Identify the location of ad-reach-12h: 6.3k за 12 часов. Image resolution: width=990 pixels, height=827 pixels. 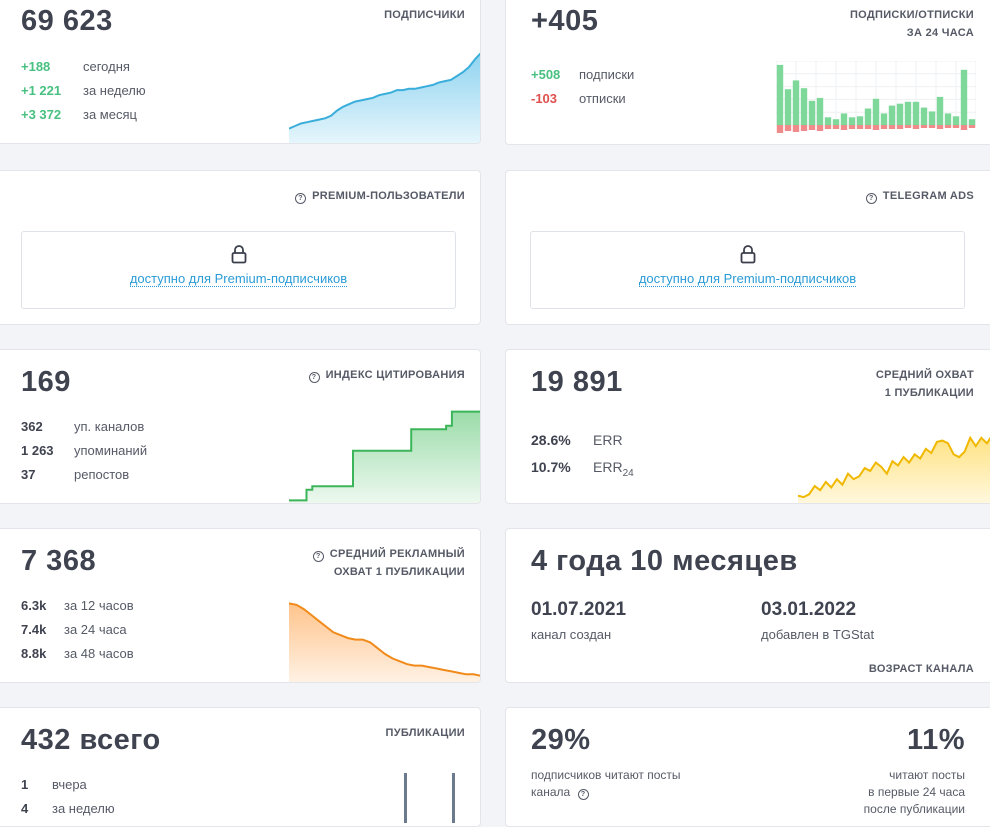
(77, 605).